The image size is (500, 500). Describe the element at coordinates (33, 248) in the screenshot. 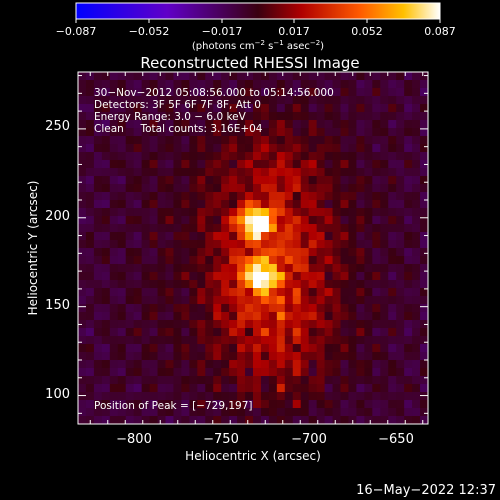

I see `y-axis-label: Heliocentric Y (arcsec)` at that location.